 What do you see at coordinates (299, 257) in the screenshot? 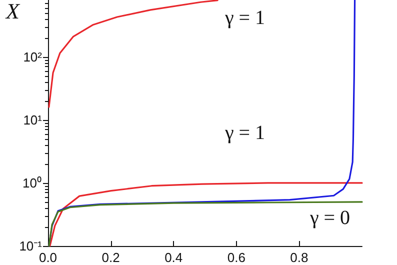
I see `x-tick-label: 0.8` at bounding box center [299, 257].